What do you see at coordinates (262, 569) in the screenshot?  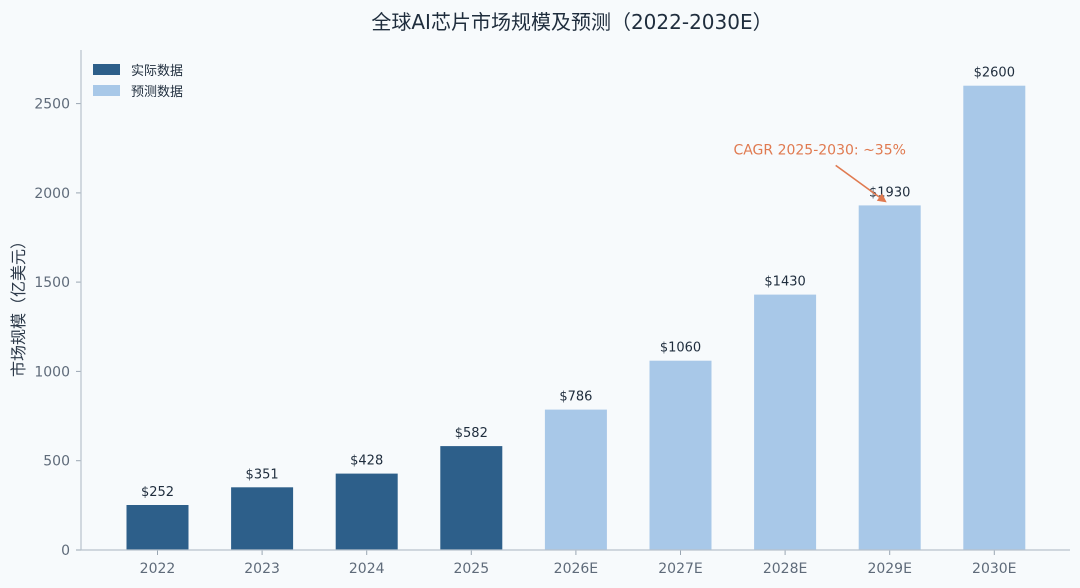 I see `x-tick-label-2023: 2023` at bounding box center [262, 569].